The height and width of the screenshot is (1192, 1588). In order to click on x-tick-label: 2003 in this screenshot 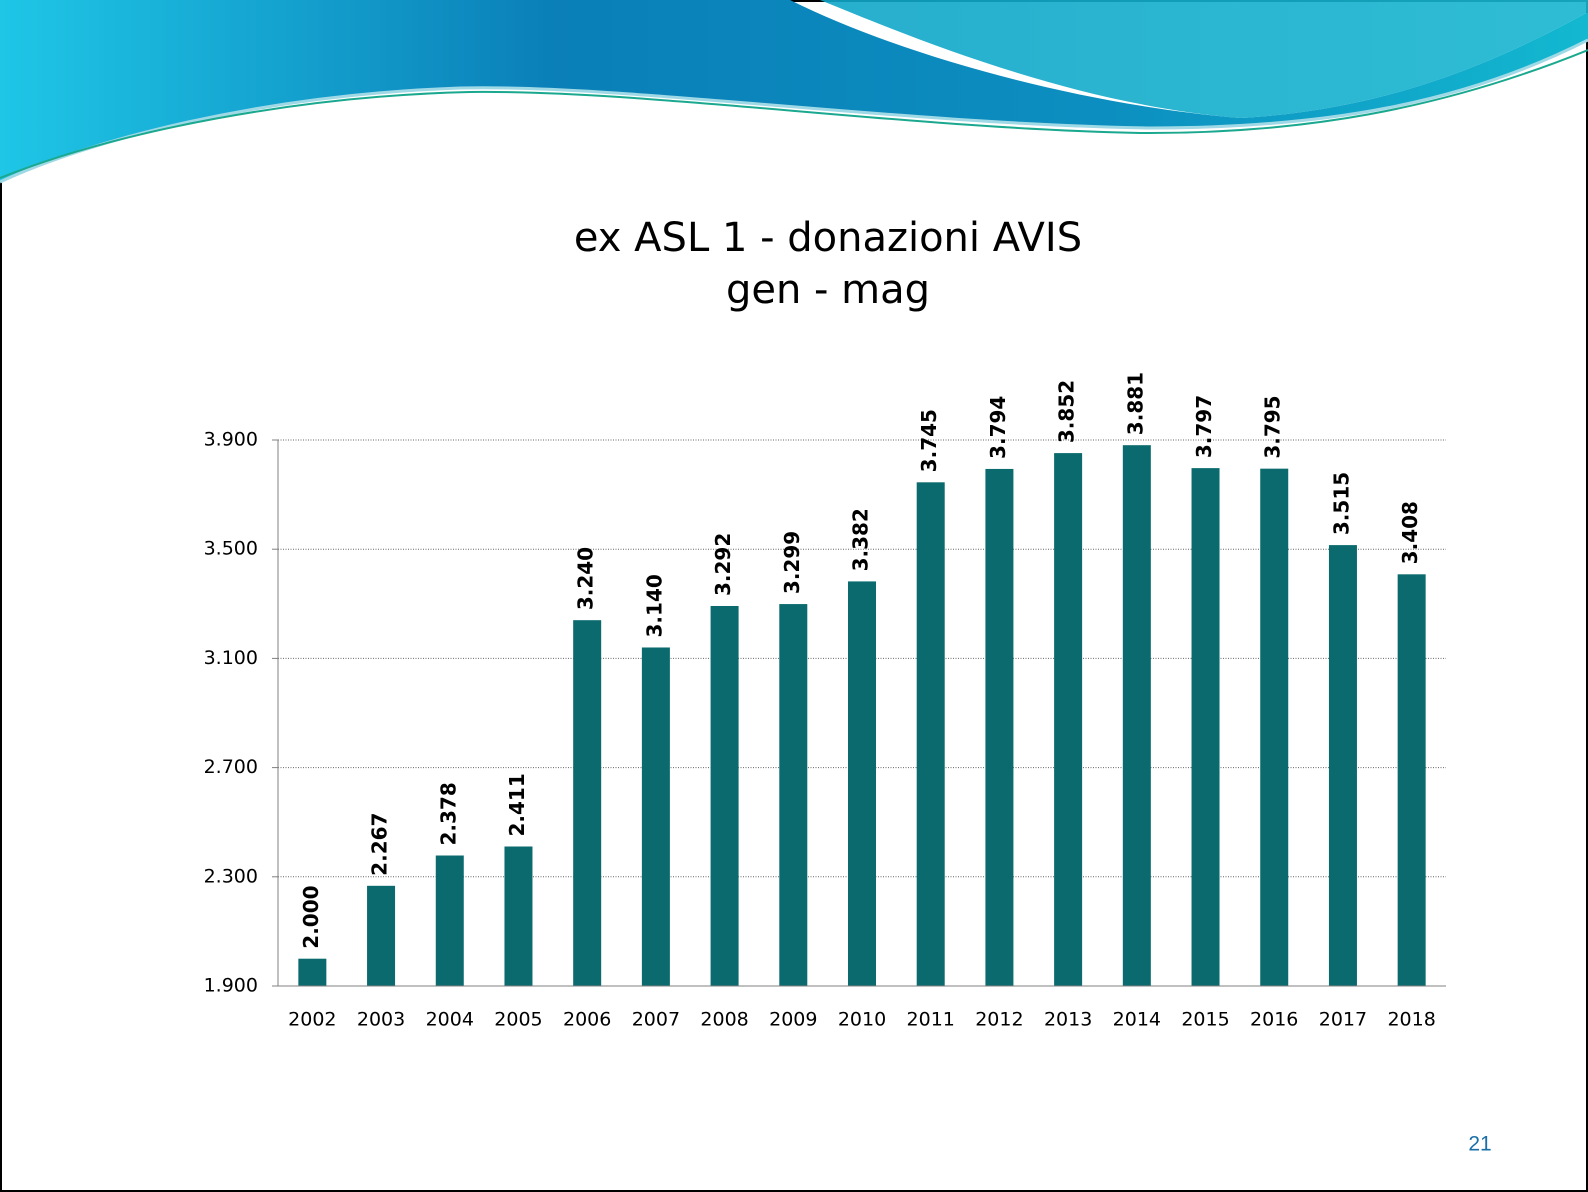, I will do `click(381, 1020)`.